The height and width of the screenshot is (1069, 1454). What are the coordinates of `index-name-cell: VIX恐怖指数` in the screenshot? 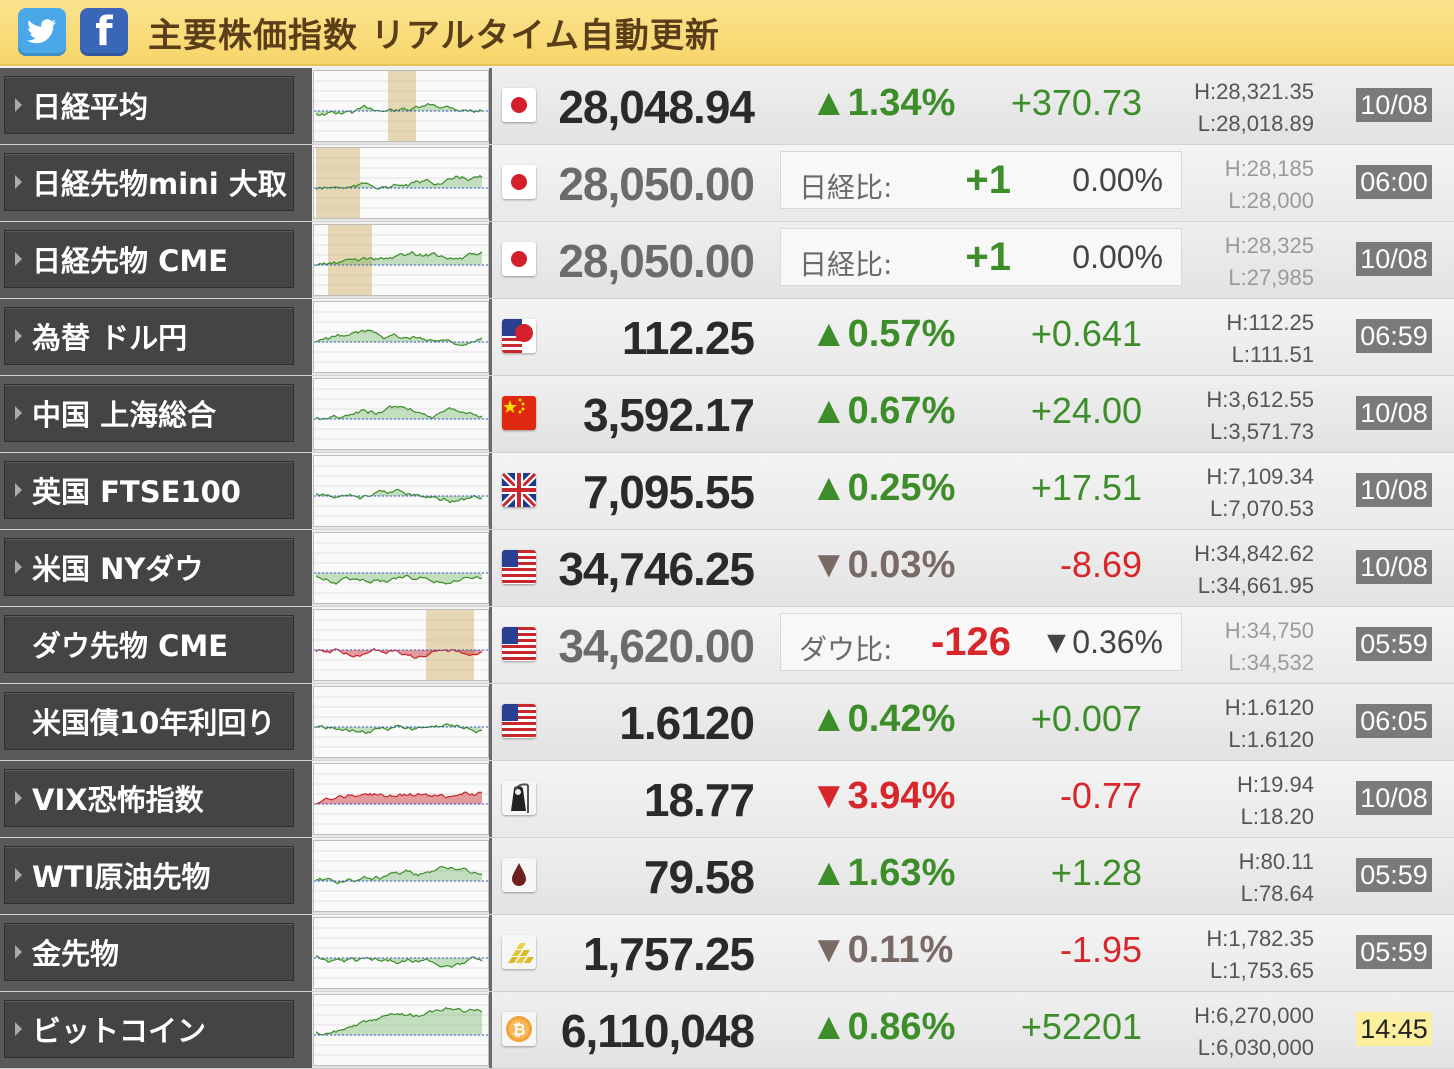 It's located at (156, 799).